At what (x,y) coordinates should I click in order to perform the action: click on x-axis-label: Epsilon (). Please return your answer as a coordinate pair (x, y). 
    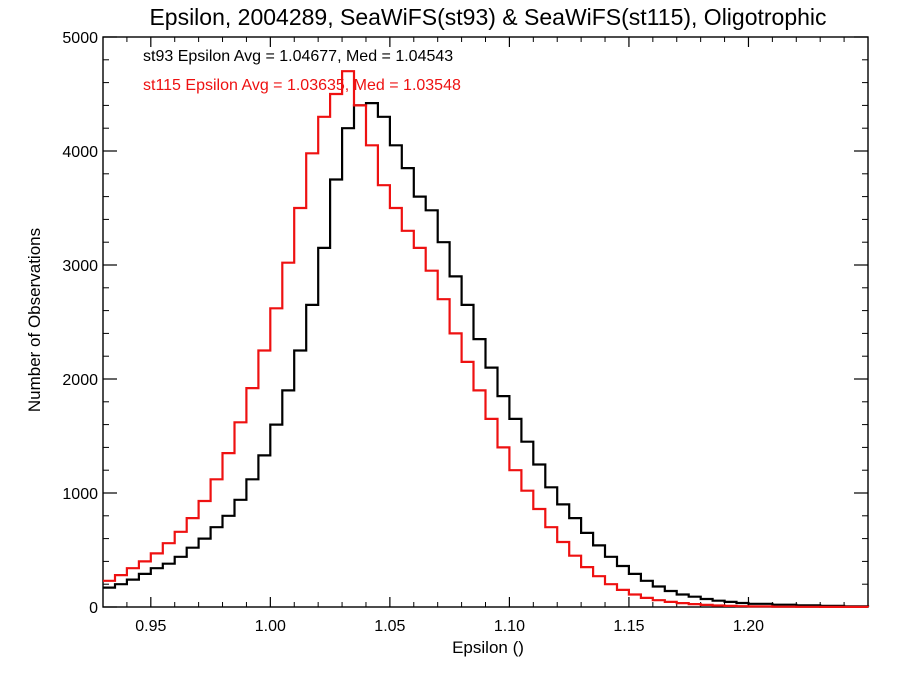
    Looking at the image, I should click on (488, 647).